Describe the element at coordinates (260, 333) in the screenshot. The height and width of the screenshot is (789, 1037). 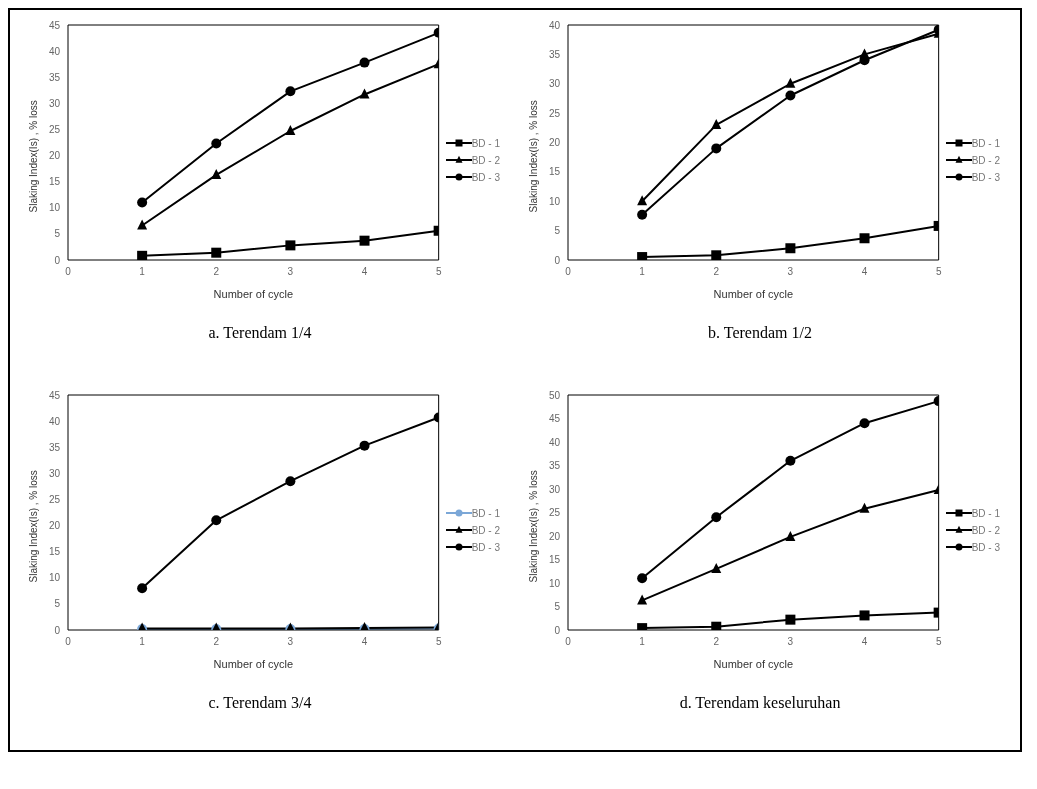
I see `text: a. Terendam 1/4` at that location.